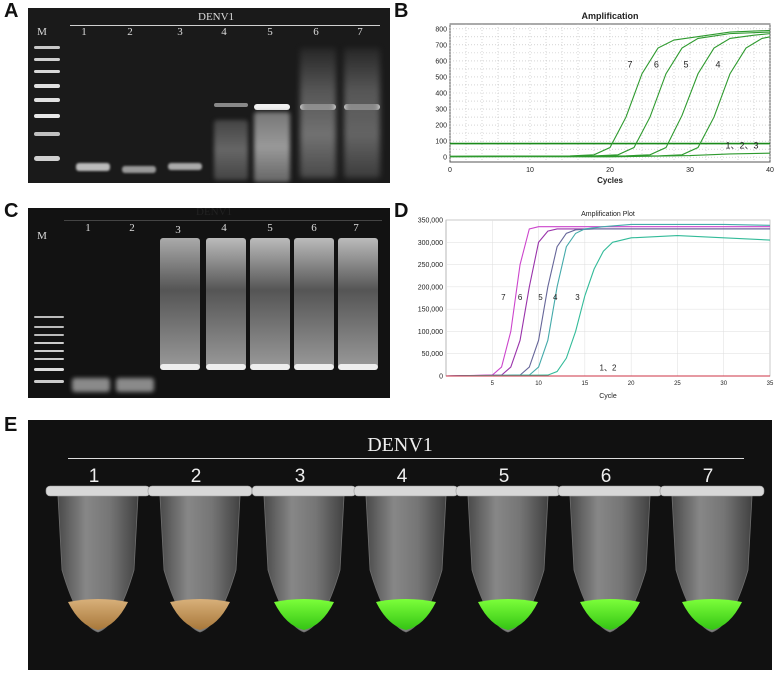  I want to click on y-tick-label: 250,000, so click(430, 265).